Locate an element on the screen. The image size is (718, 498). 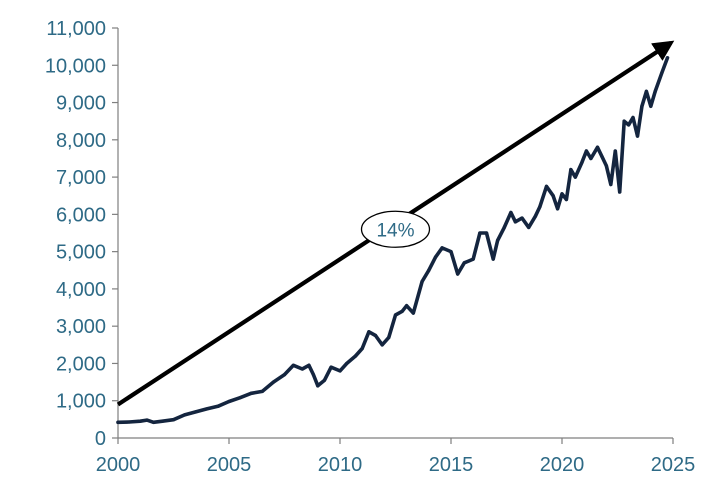
y-tick-label: 4,000 is located at coordinates (81, 290).